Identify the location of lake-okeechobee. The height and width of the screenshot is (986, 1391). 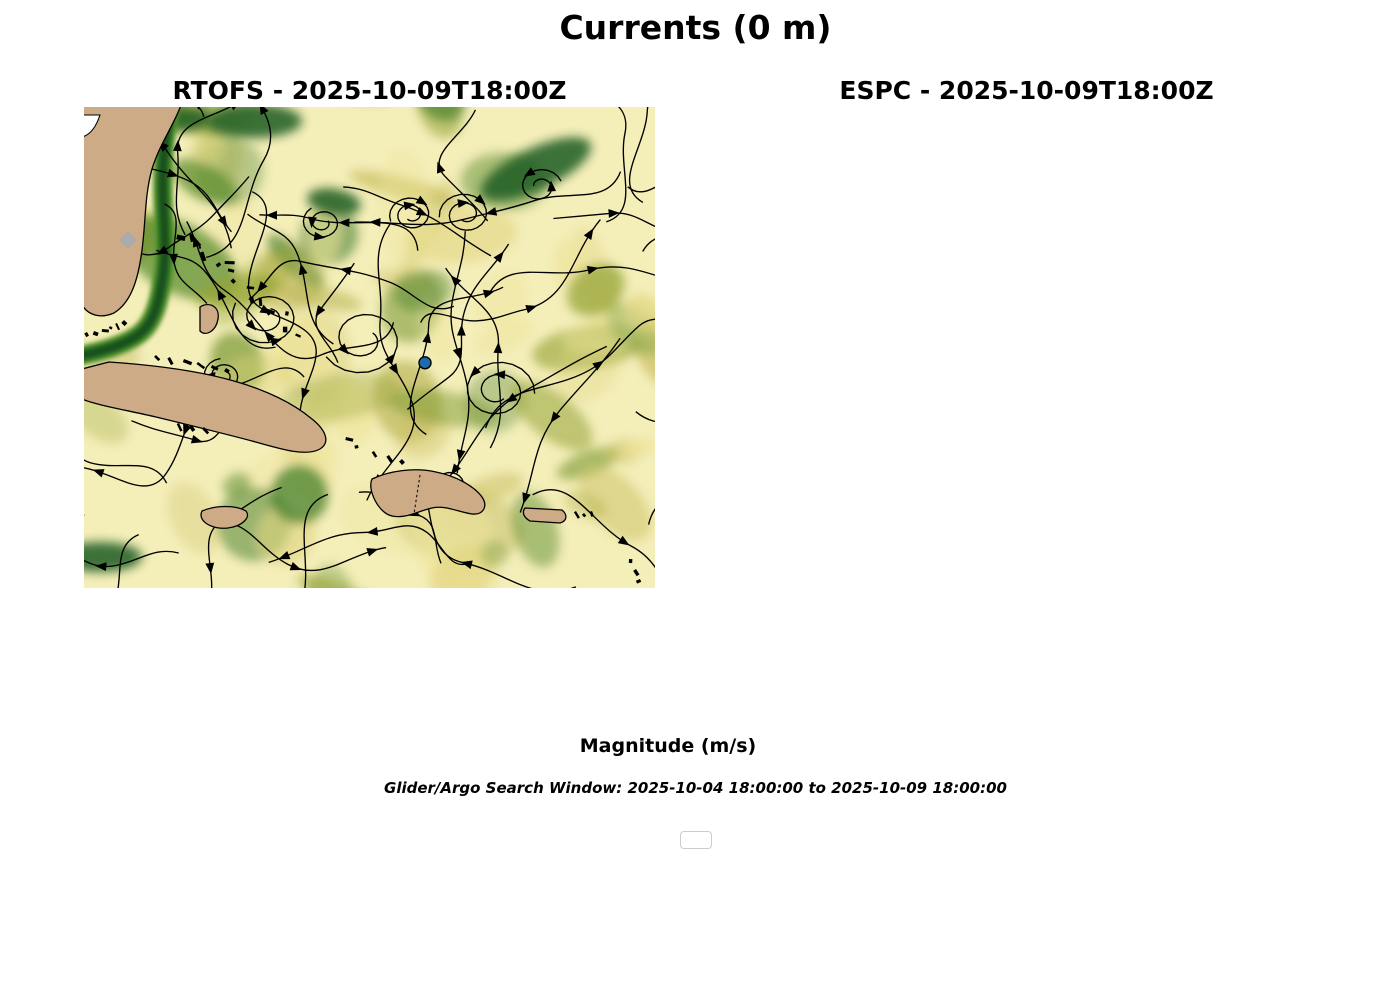
(128, 240).